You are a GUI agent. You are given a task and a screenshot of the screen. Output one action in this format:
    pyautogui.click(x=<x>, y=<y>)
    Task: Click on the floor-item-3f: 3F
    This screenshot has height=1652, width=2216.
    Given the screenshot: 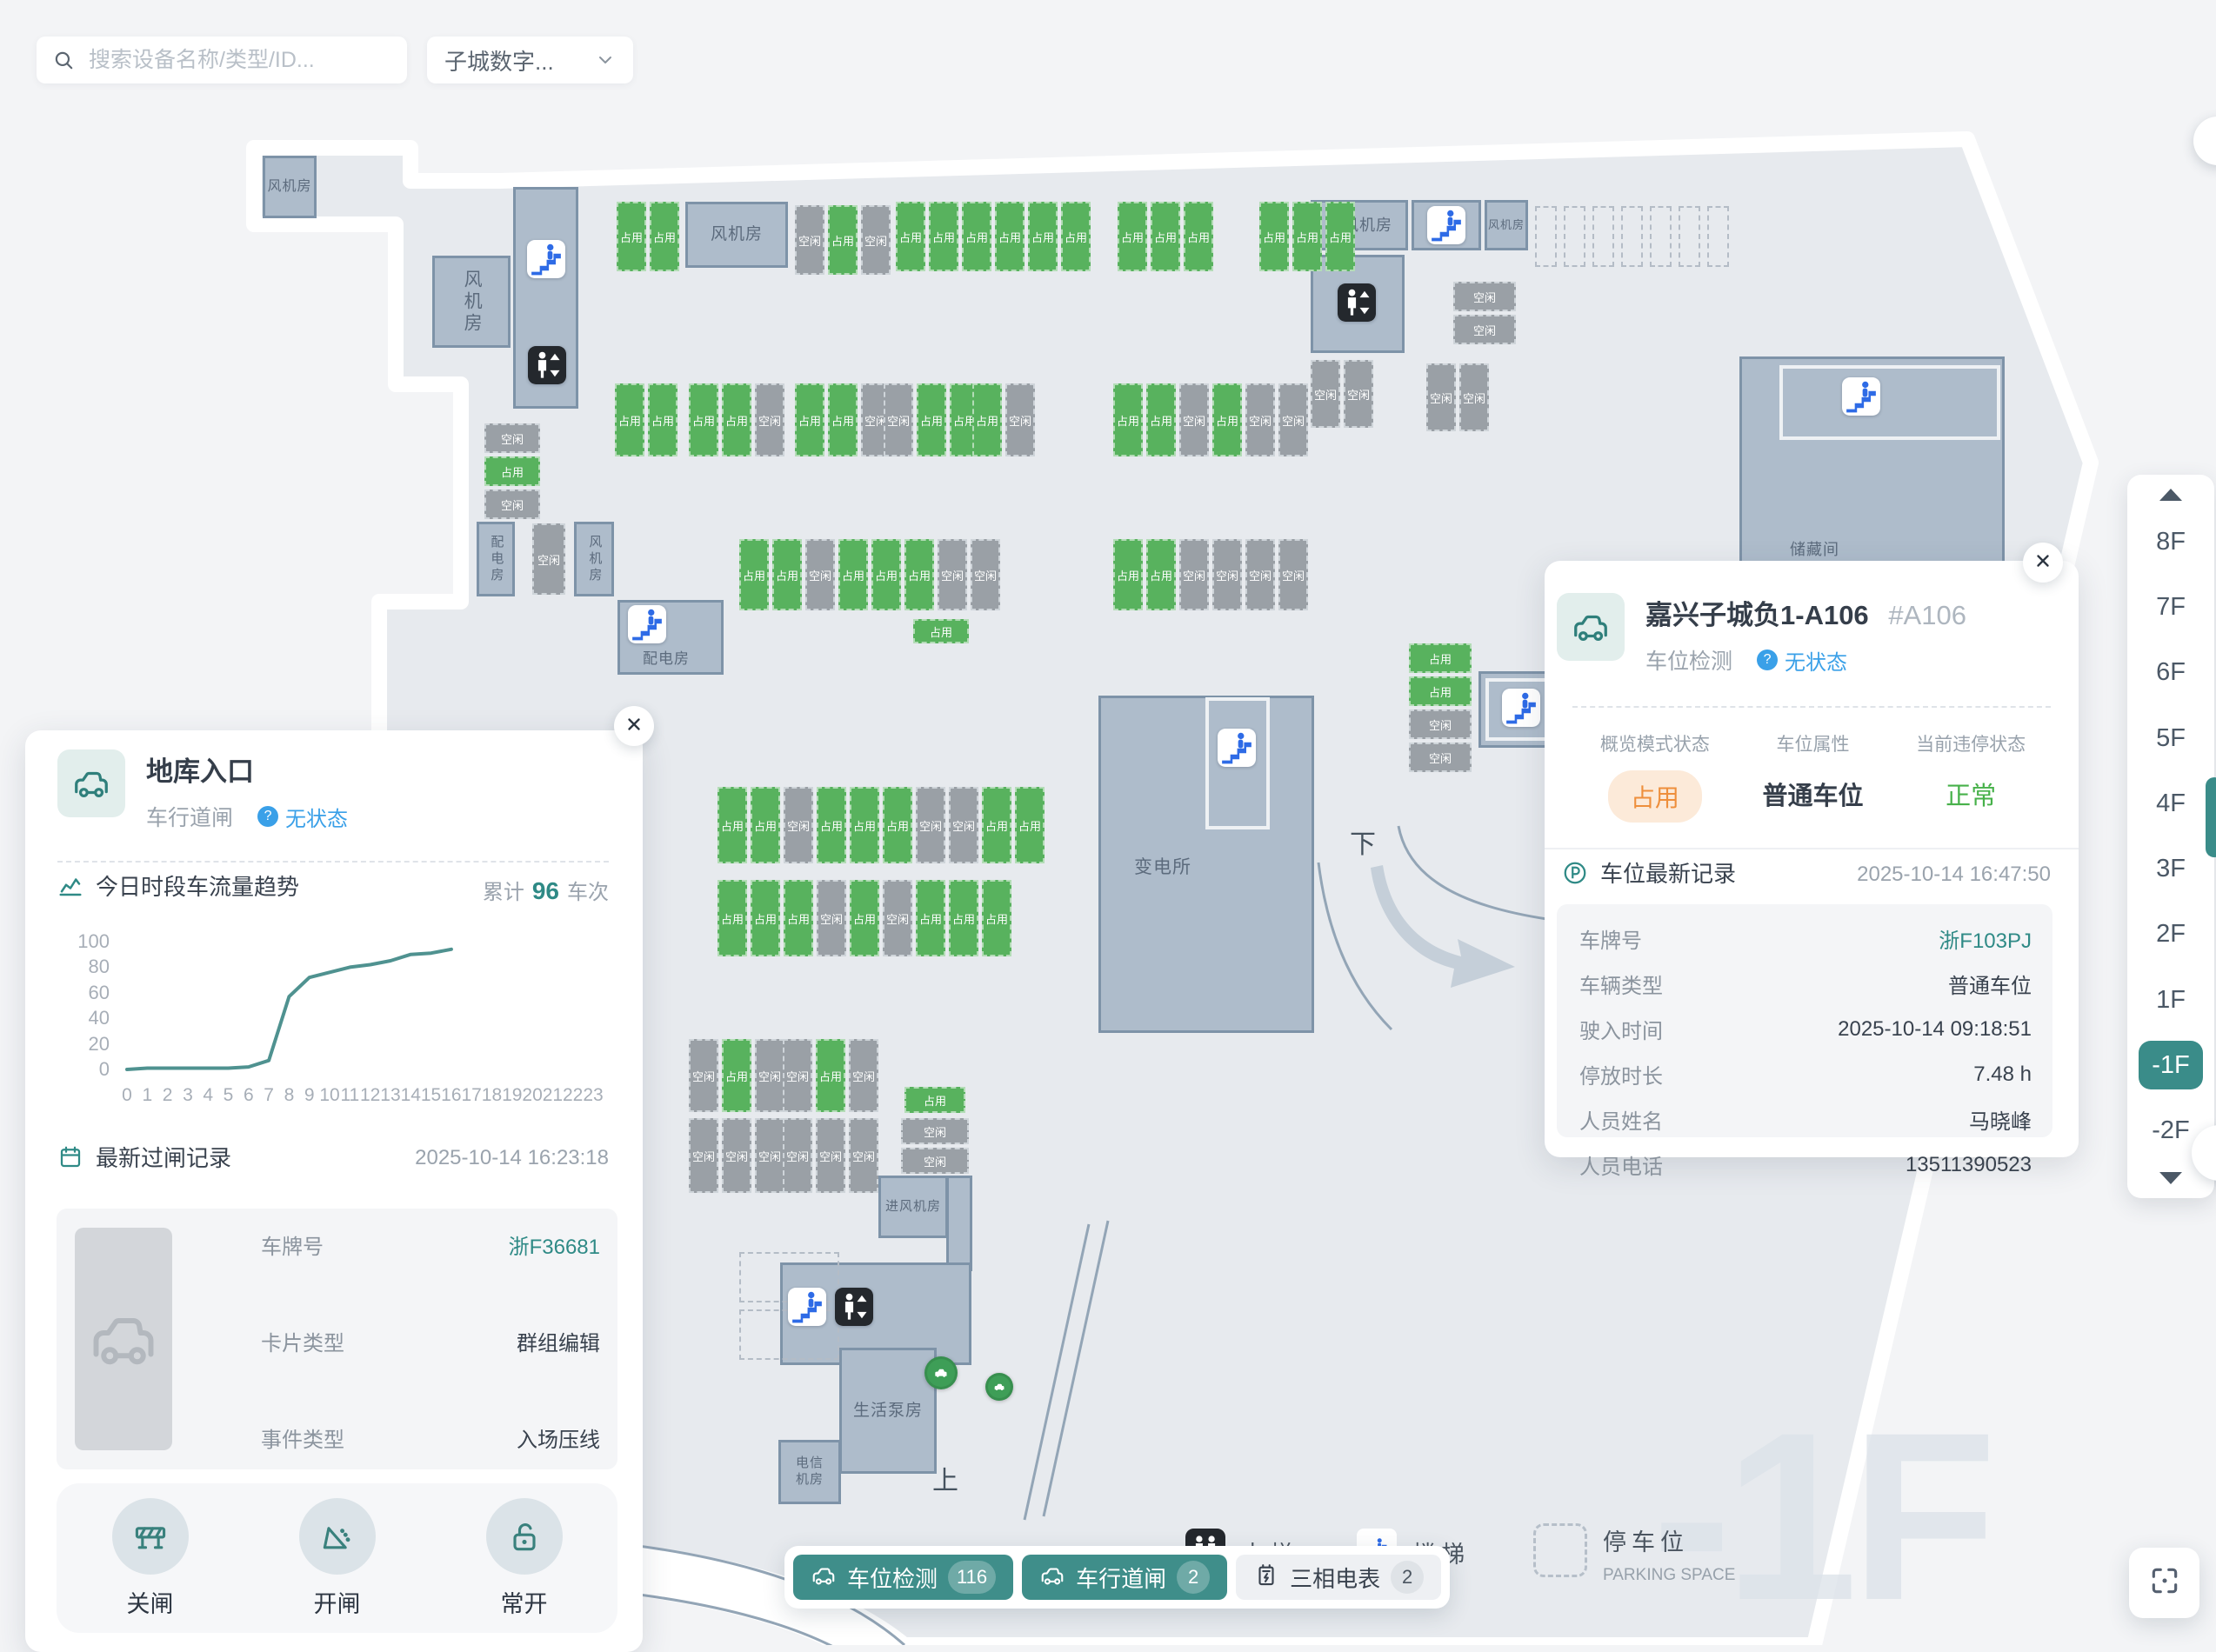 What is the action you would take?
    pyautogui.click(x=2171, y=869)
    